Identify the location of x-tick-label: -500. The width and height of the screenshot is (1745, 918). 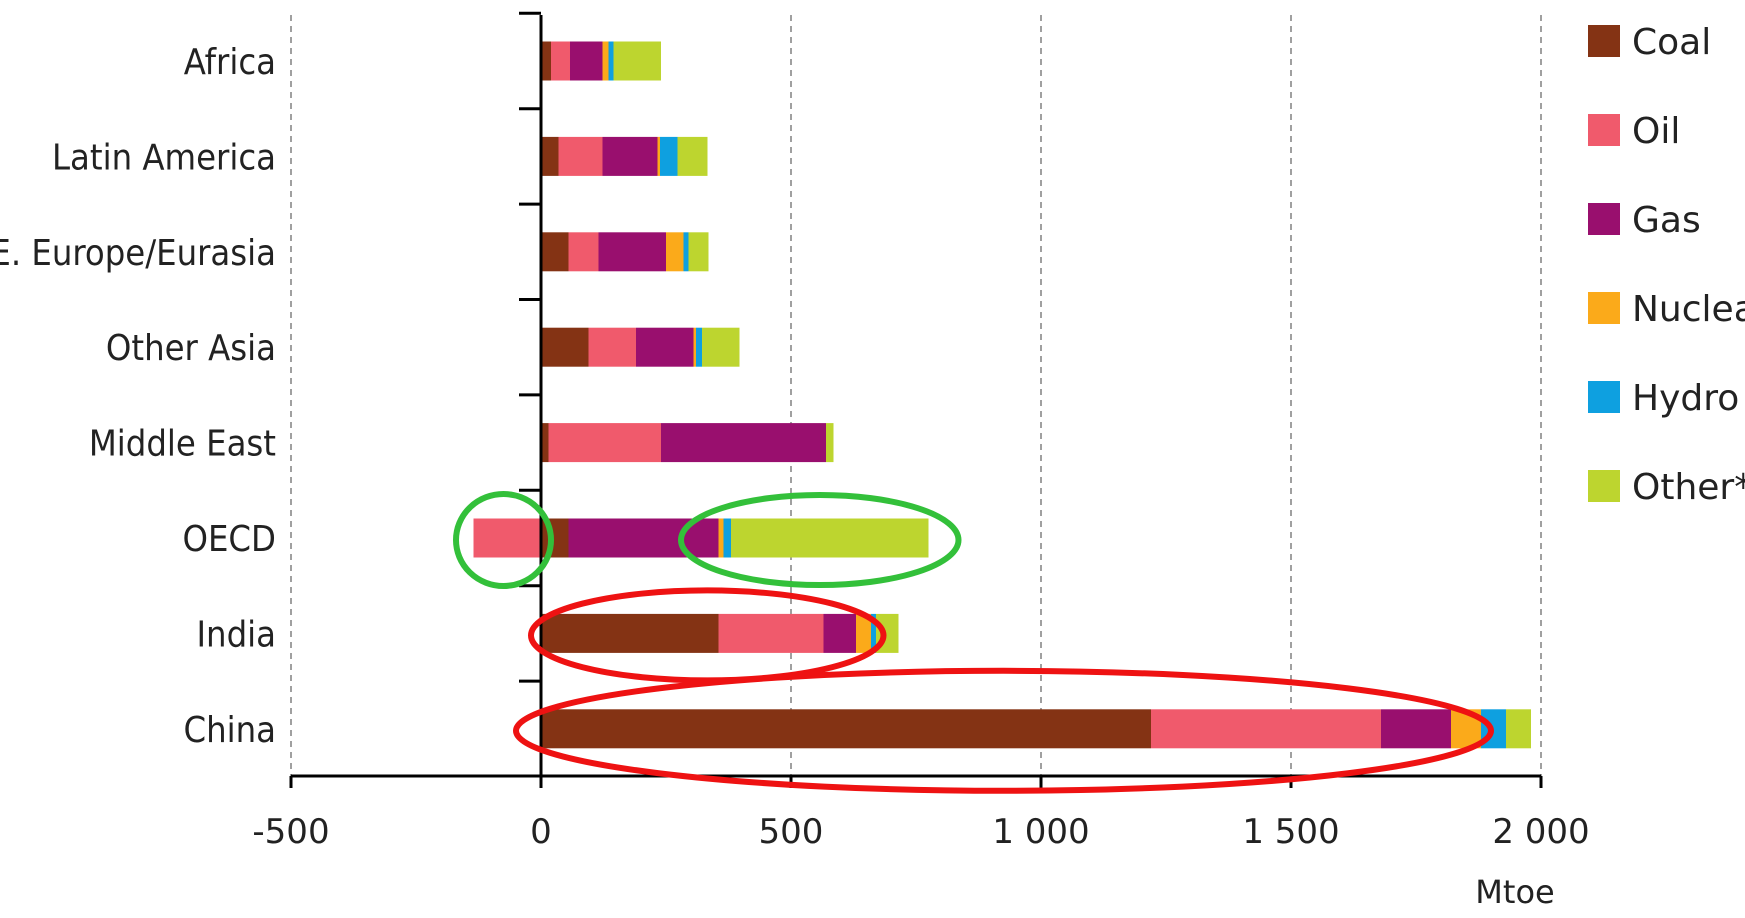
(290, 832).